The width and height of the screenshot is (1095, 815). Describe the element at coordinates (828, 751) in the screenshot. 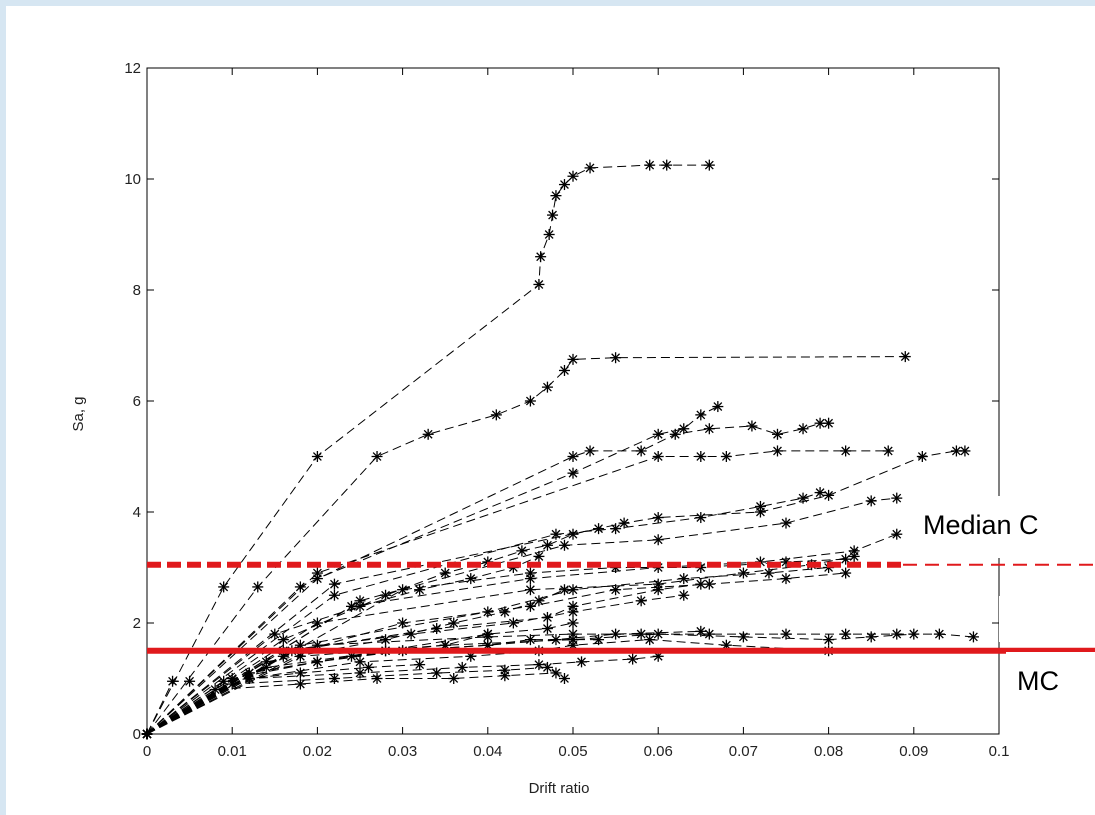

I see `x-tick-label: 0.08` at that location.